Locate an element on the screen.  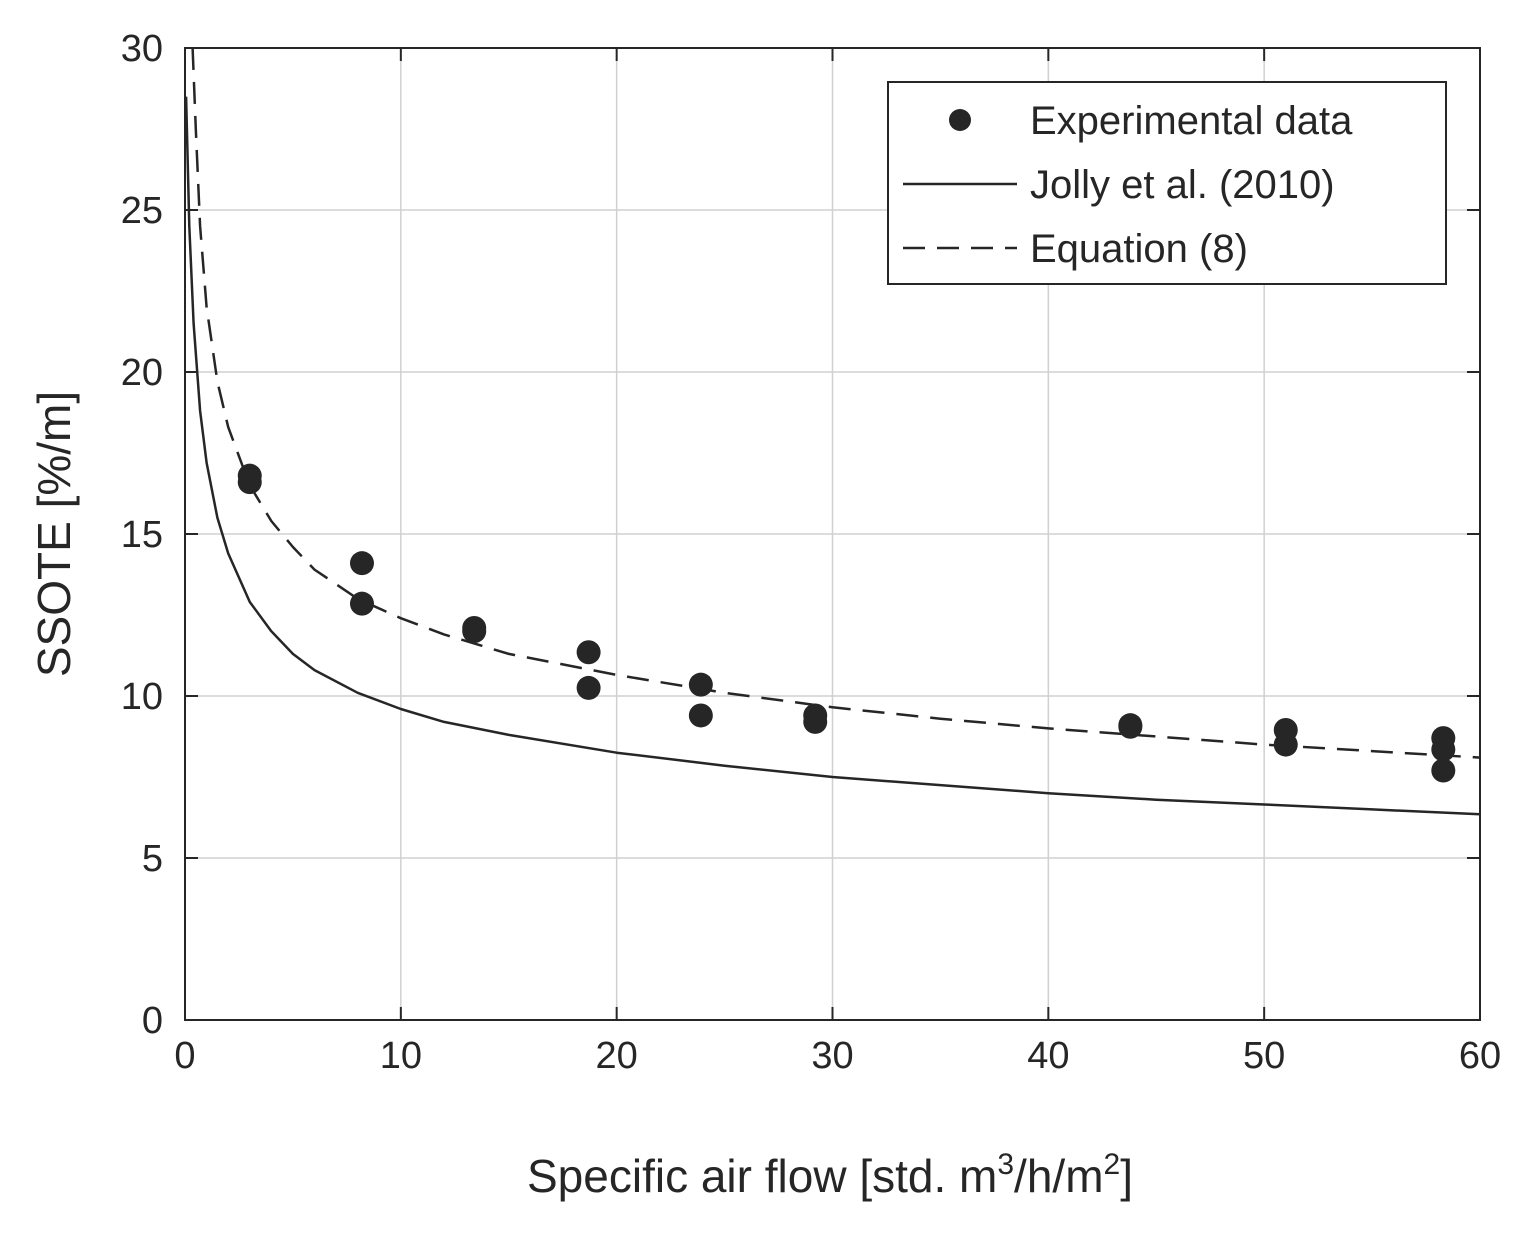
x-axis-label-mid: /h/m is located at coordinates (1058, 1176).